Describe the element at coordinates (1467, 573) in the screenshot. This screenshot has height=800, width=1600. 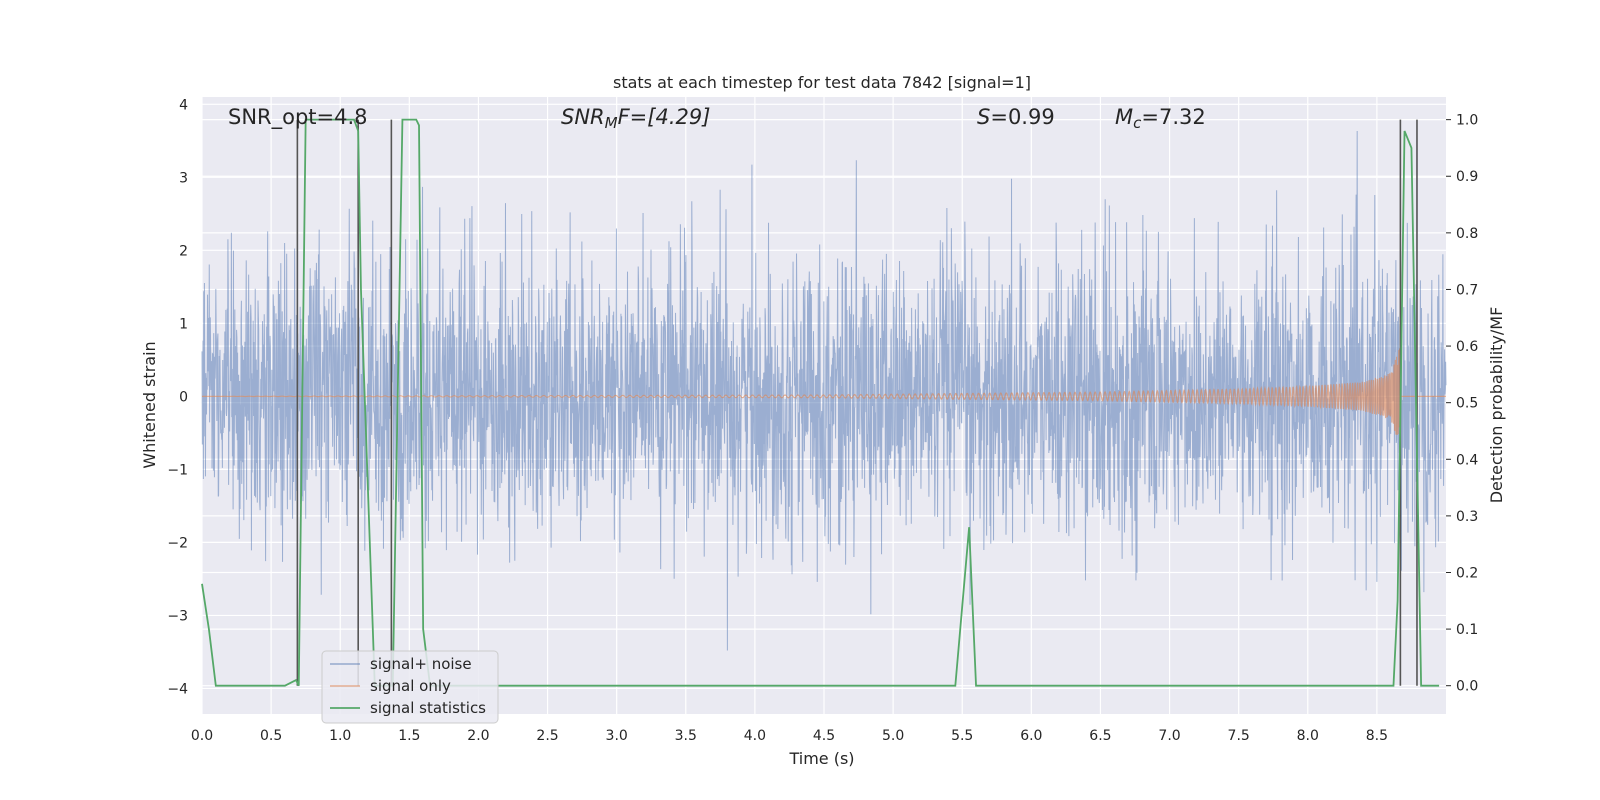
I see `y-right-tick-label: 0.2` at that location.